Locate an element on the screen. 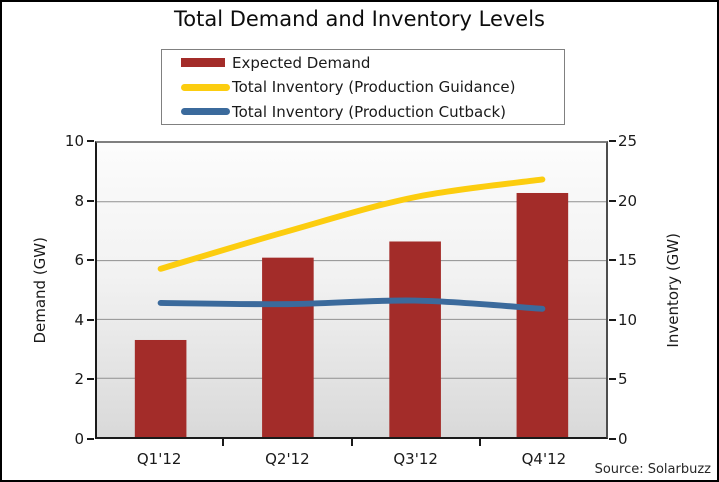  left-axis-tick-label: 0 is located at coordinates (79, 439).